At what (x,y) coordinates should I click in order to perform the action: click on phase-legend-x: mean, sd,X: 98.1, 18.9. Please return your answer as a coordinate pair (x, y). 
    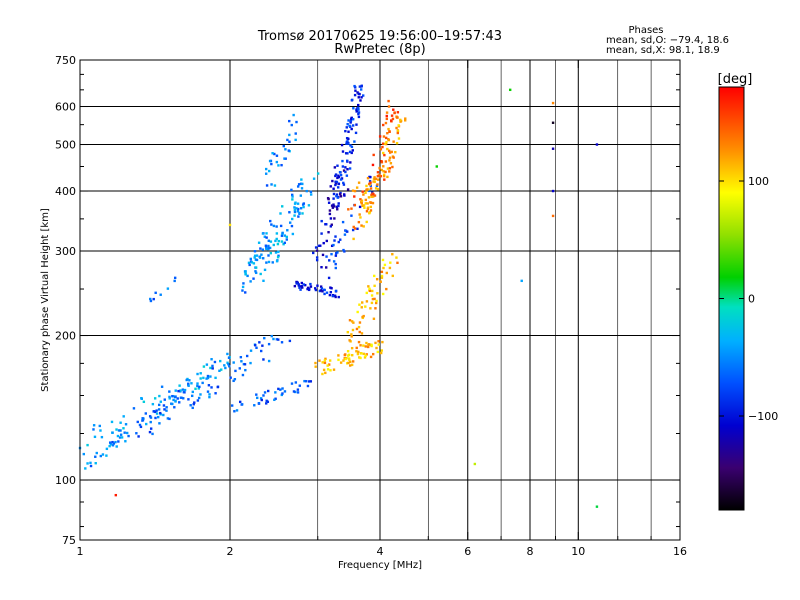
    Looking at the image, I should click on (663, 50).